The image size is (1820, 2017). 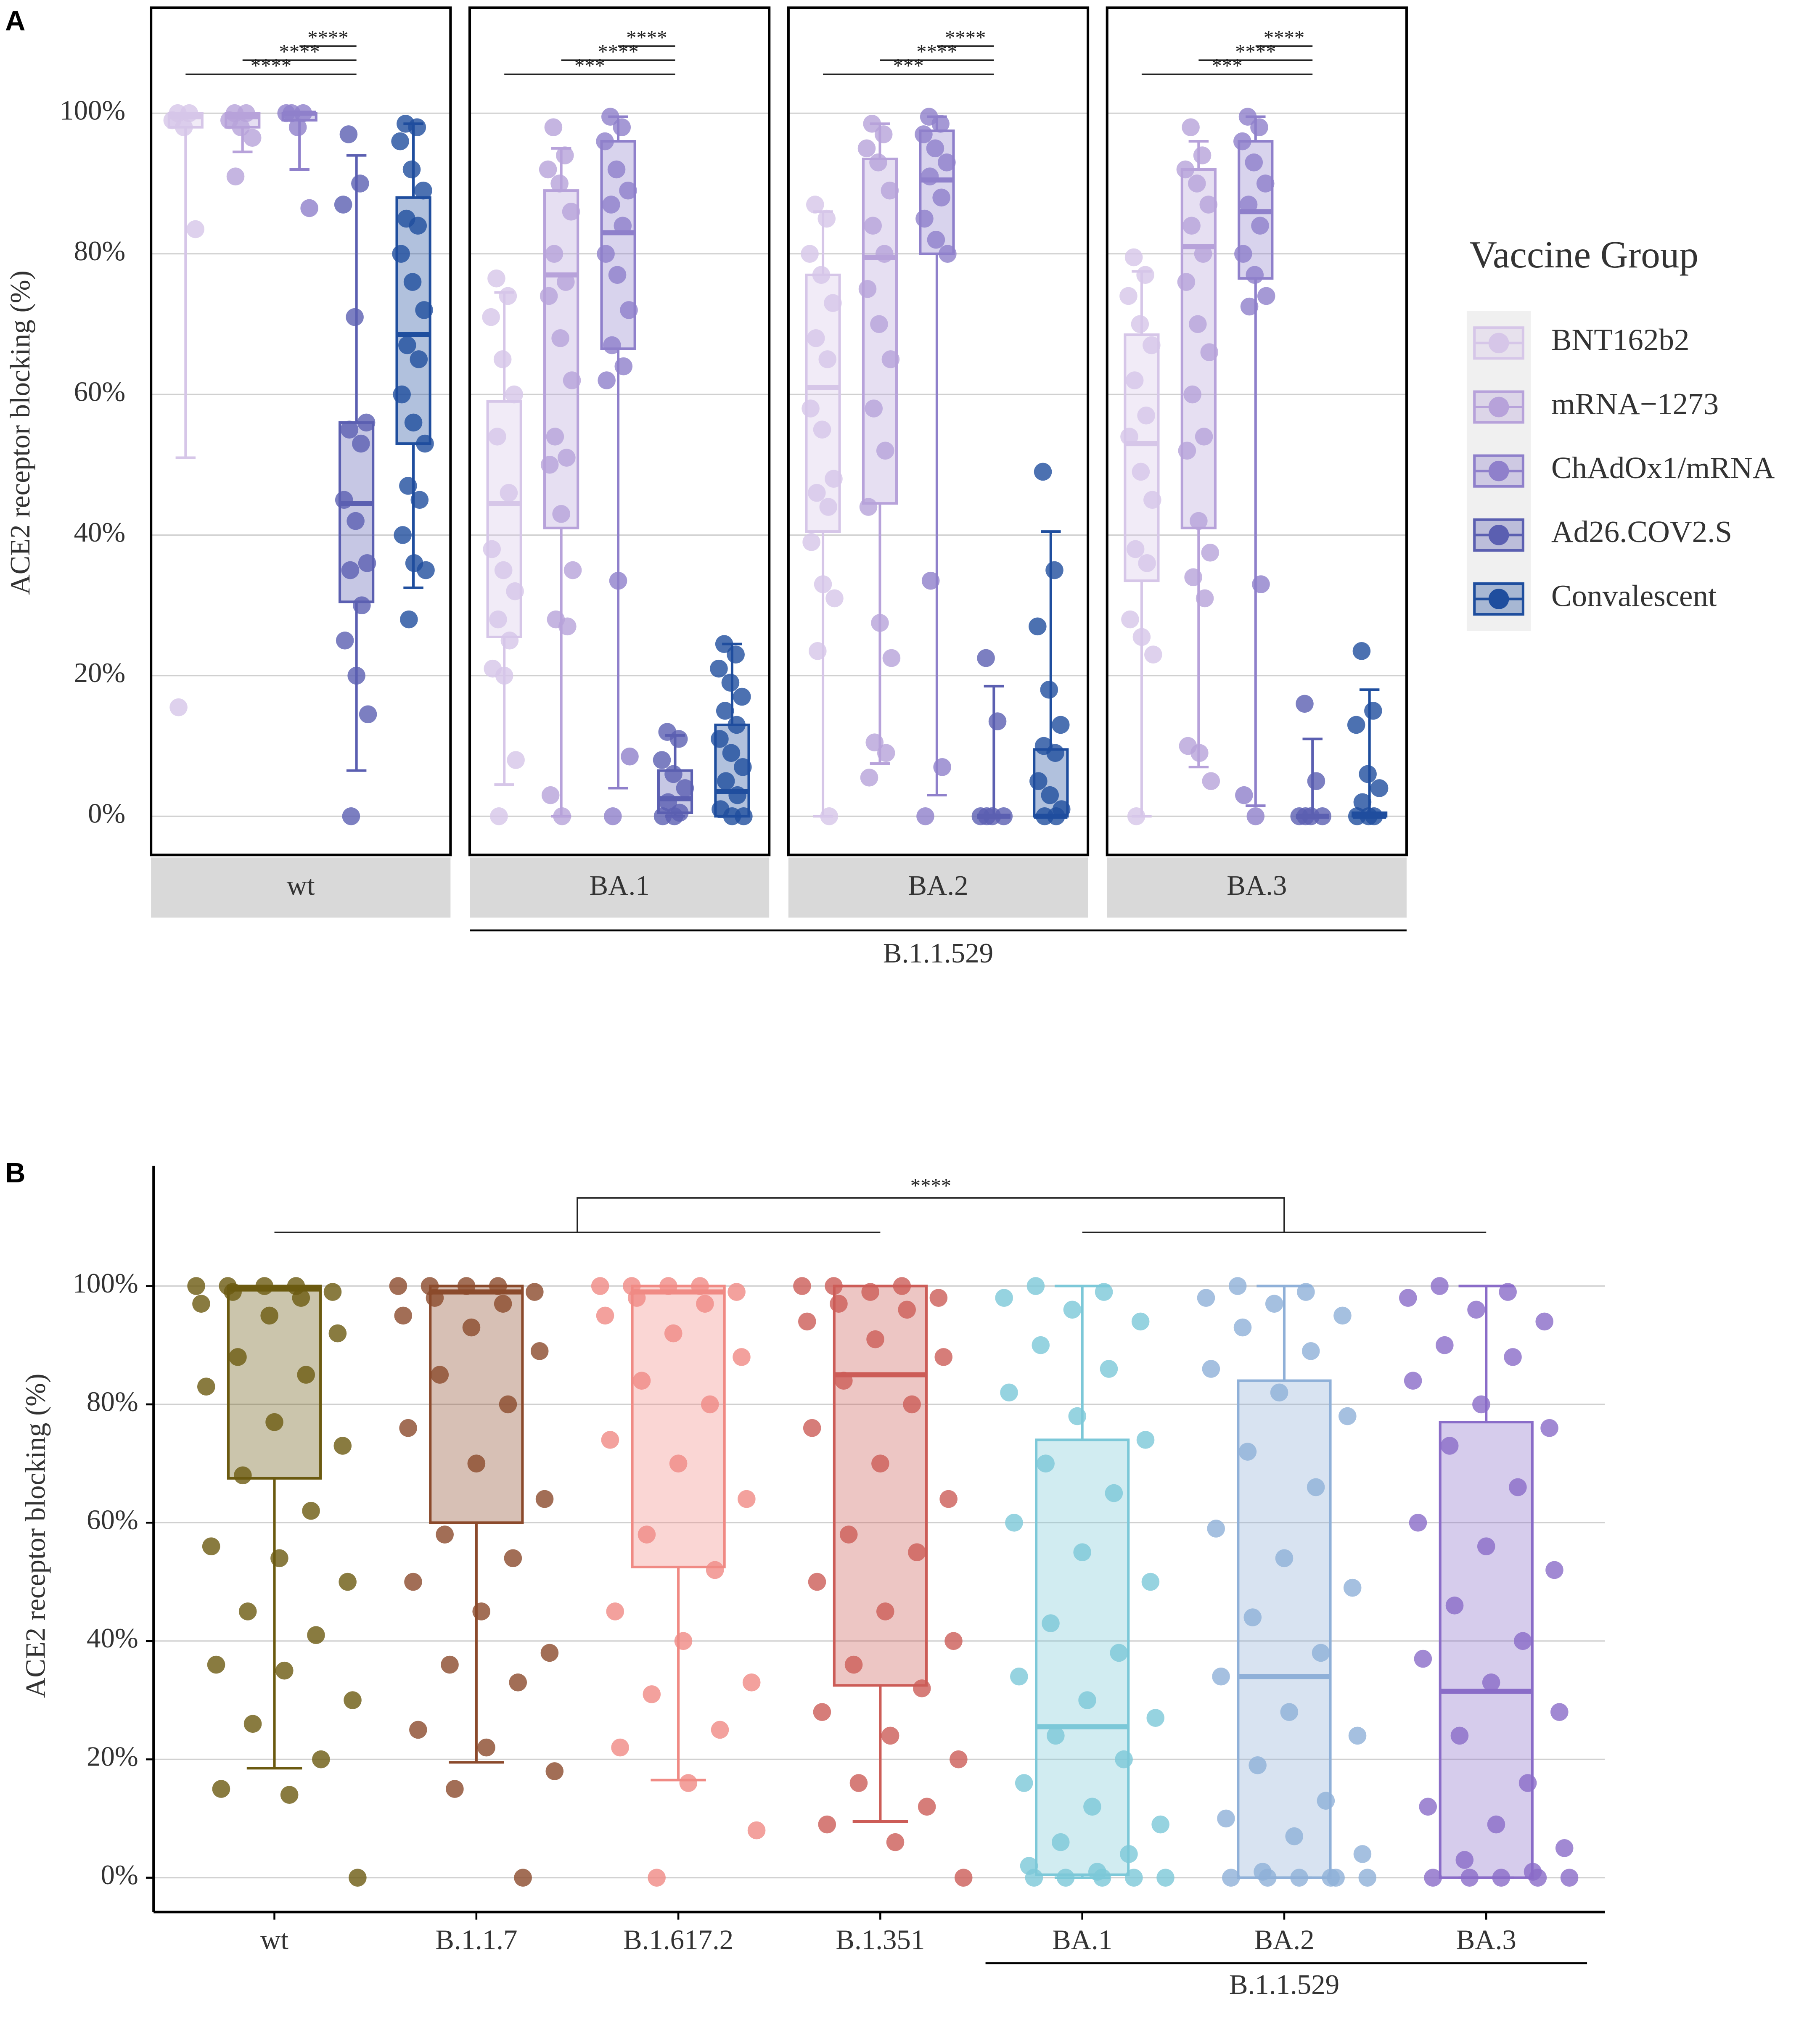 I want to click on y-tick-label: 0%, so click(x=119, y=1874).